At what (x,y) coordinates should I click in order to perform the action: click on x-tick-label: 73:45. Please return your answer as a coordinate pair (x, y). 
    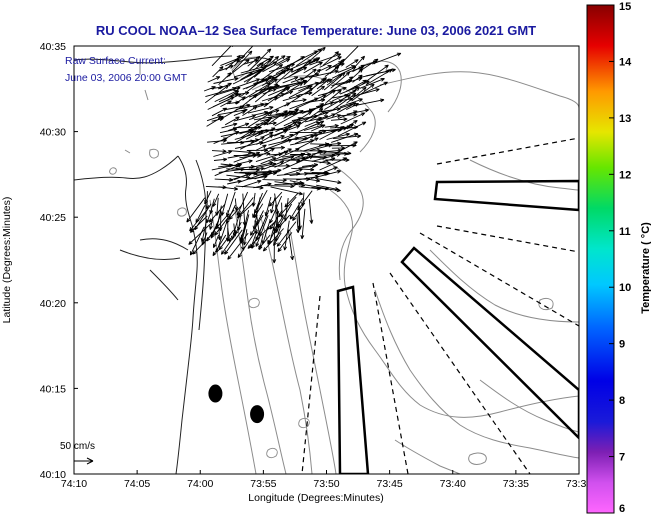
    Looking at the image, I should click on (389, 484).